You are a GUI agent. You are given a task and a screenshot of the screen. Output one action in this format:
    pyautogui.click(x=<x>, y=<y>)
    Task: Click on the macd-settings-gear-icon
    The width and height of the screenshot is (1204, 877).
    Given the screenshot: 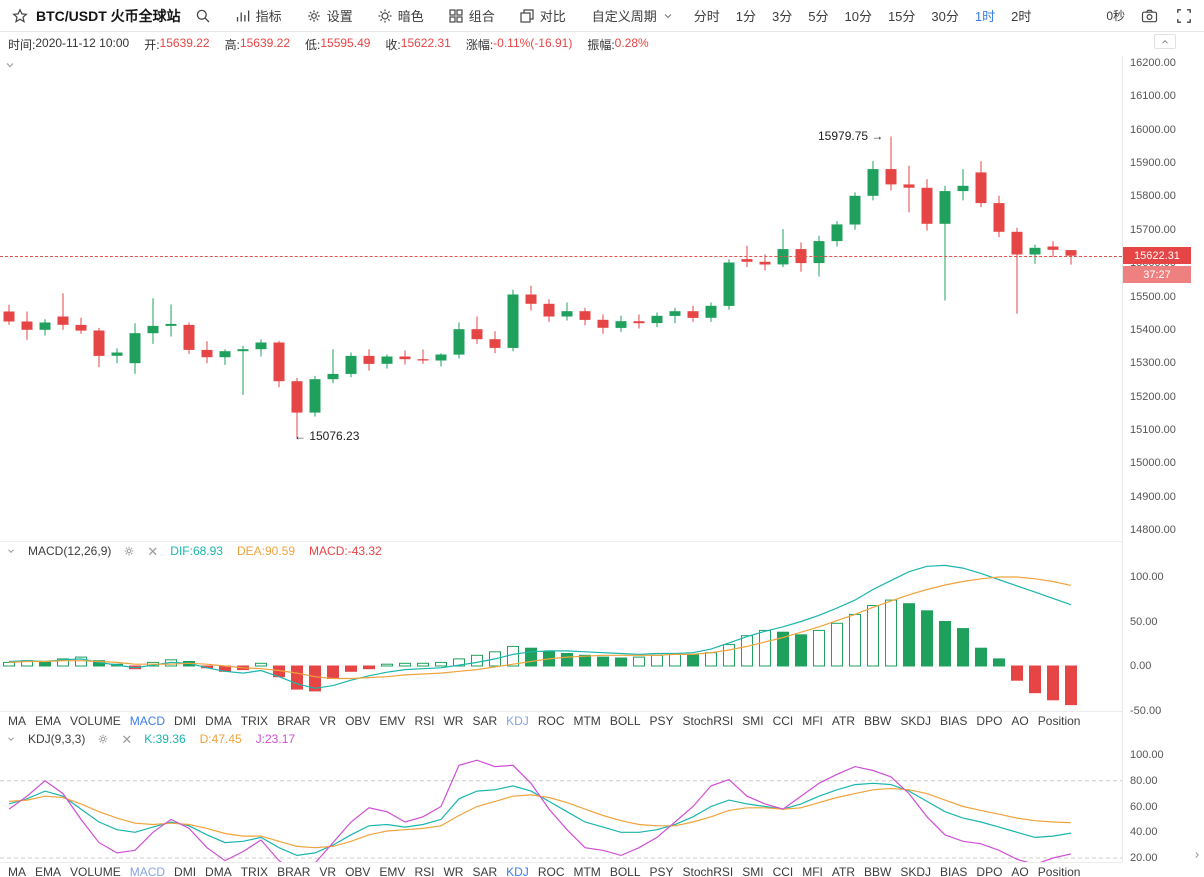 What is the action you would take?
    pyautogui.click(x=129, y=551)
    